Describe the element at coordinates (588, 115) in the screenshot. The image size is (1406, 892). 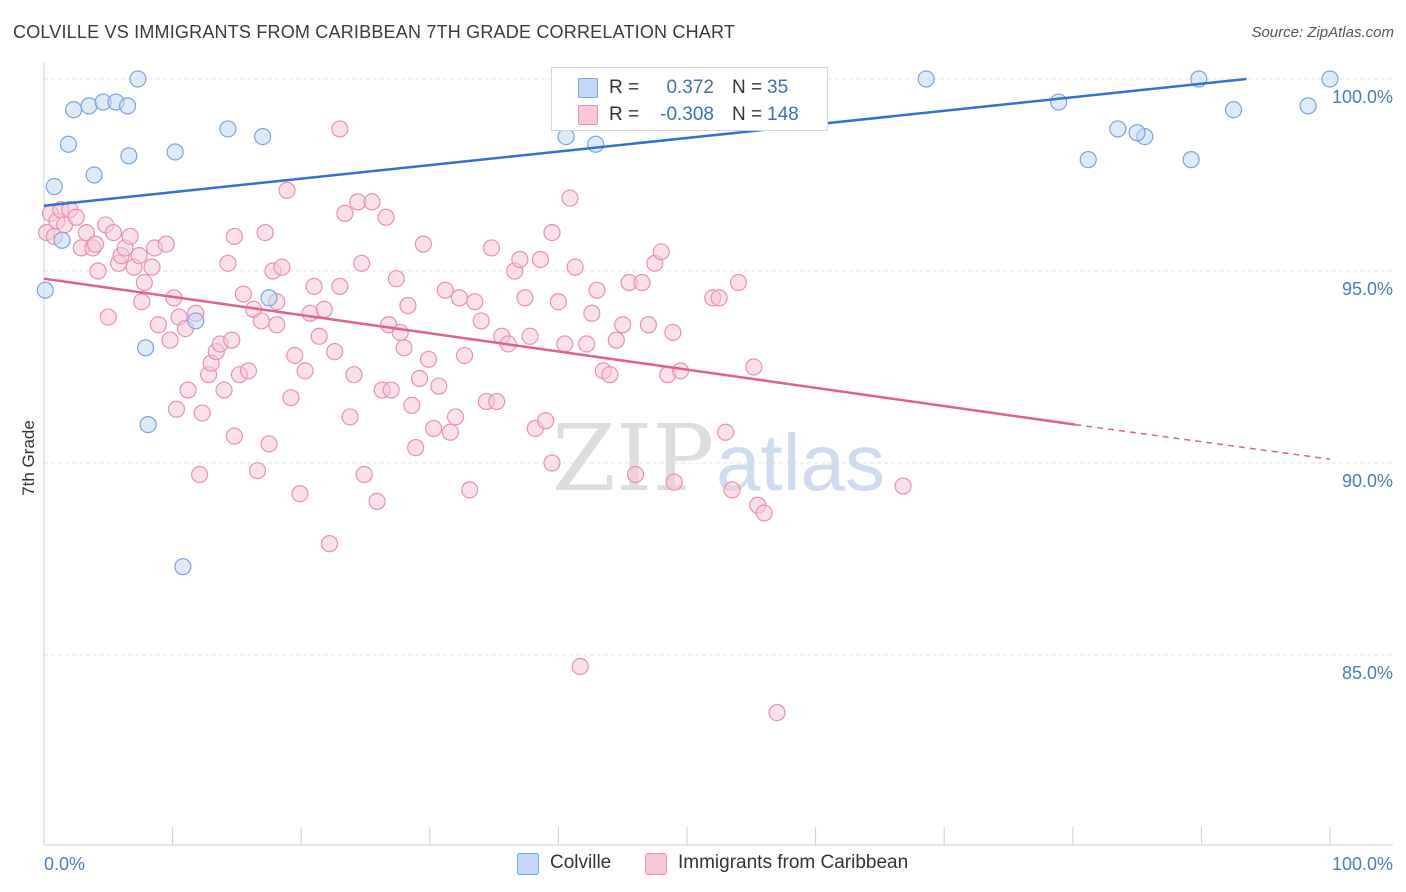
I see `legend-swatch-caribbean` at that location.